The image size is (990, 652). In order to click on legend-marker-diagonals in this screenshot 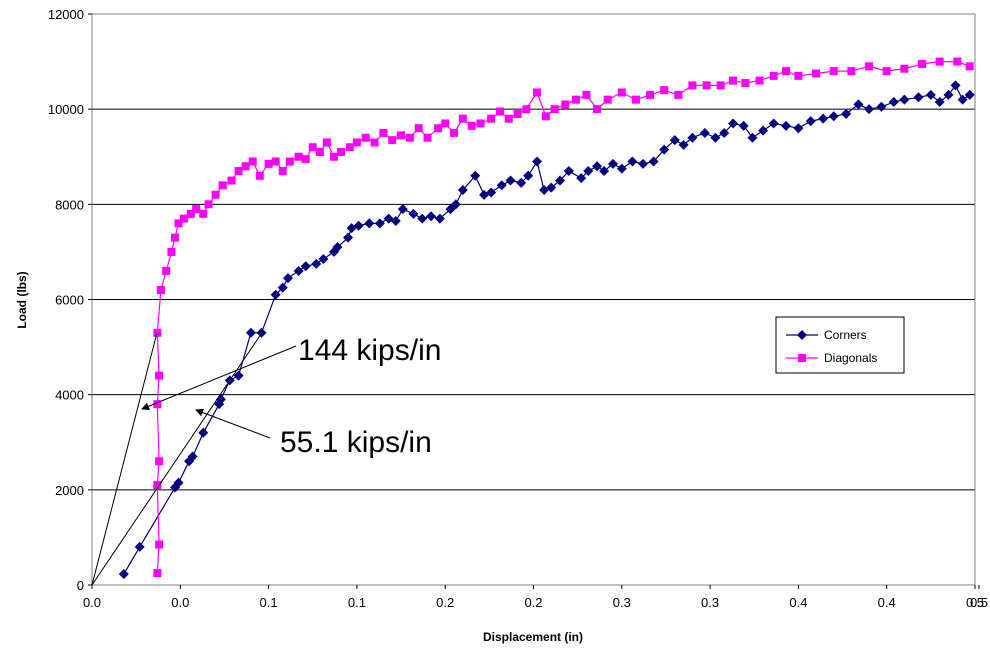, I will do `click(802, 358)`.